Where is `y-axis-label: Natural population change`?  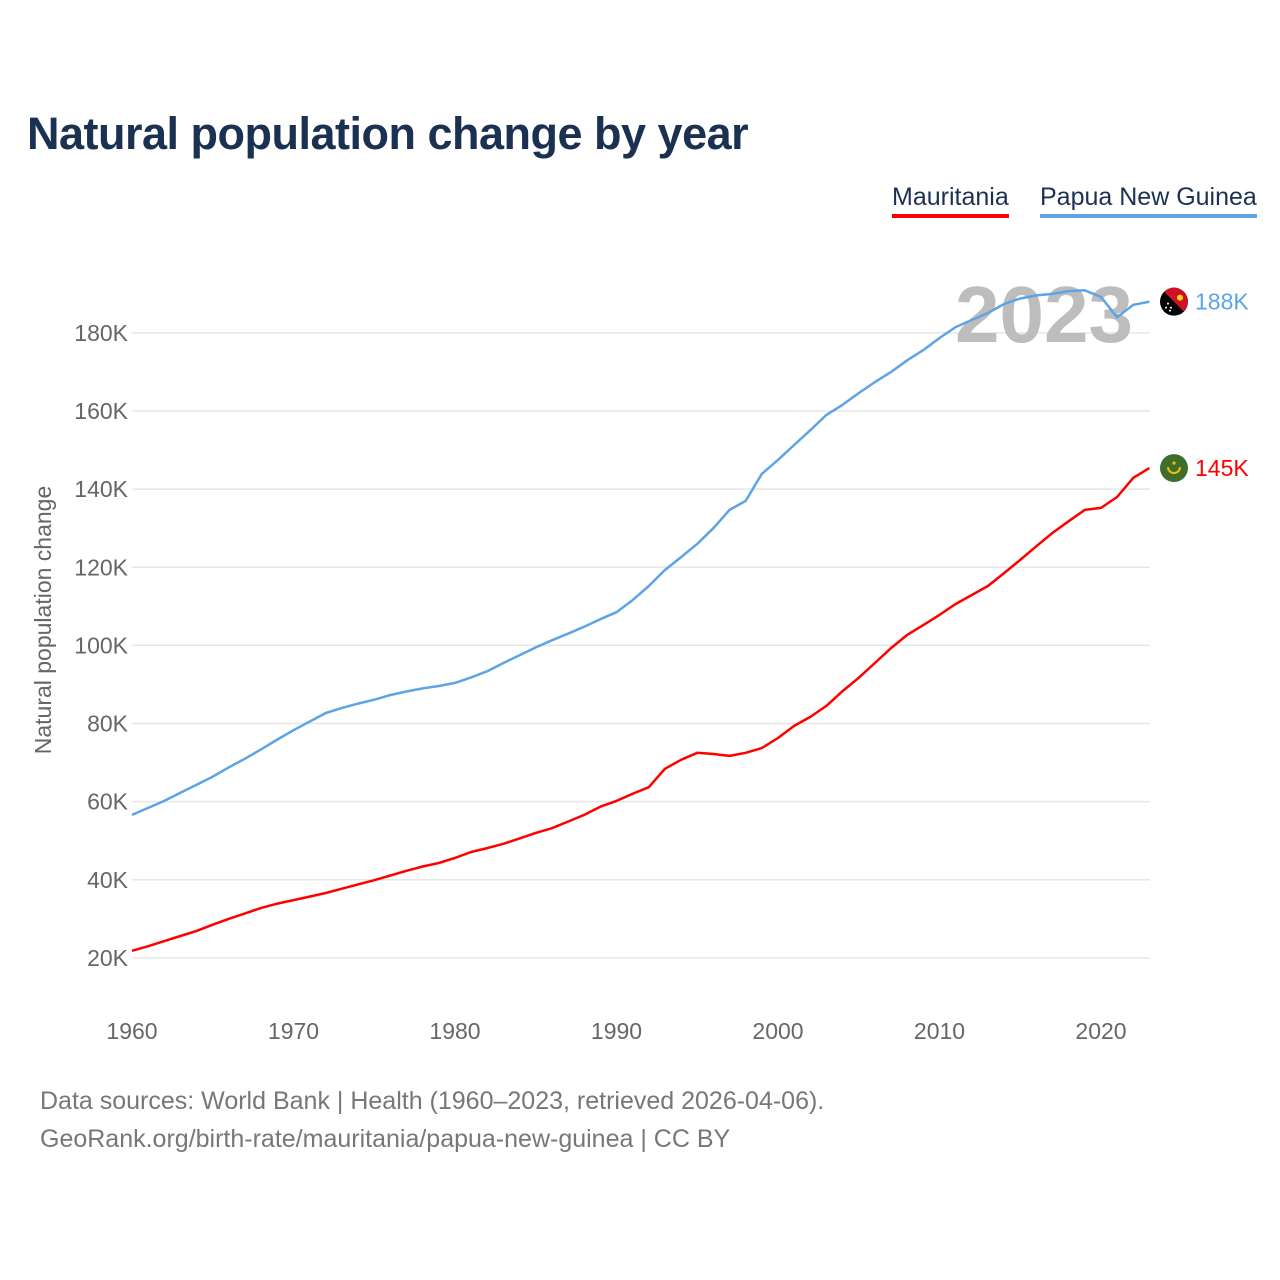 y-axis-label: Natural population change is located at coordinates (43, 620).